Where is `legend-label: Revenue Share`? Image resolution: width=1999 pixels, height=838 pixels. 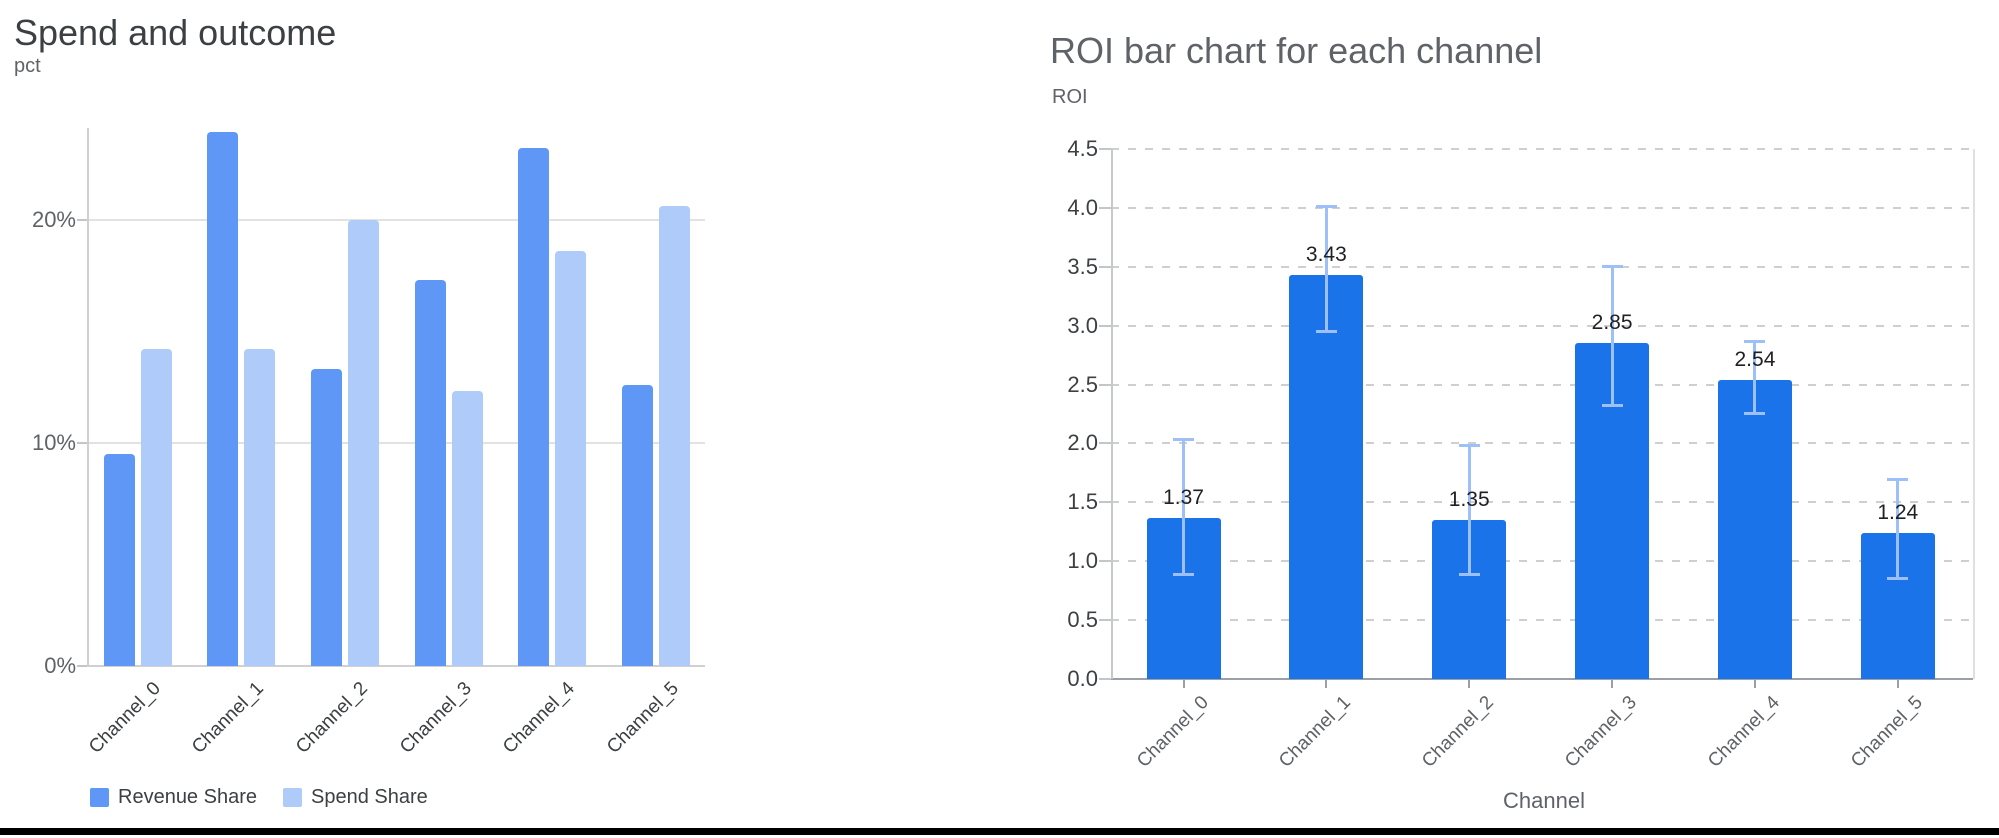 legend-label: Revenue Share is located at coordinates (187, 797).